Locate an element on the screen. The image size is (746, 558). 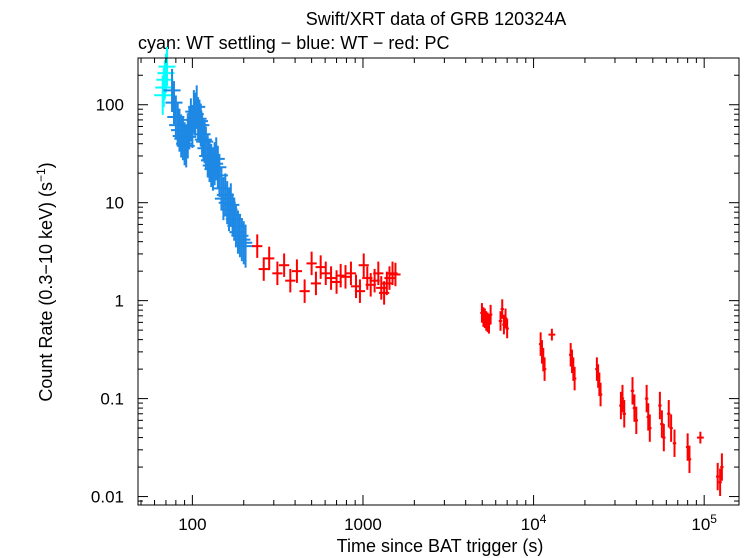
x-axis-label: Time since BAT trigger (s) is located at coordinates (440, 546).